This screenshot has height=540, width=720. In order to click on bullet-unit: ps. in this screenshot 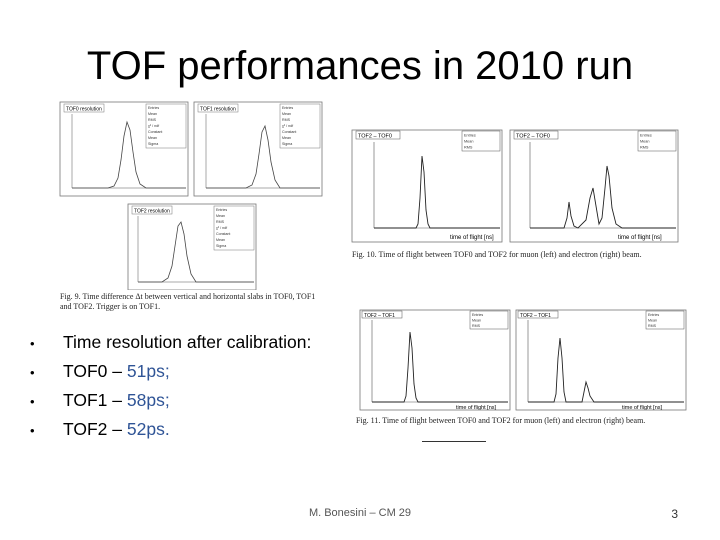, I will do `click(158, 429)`.